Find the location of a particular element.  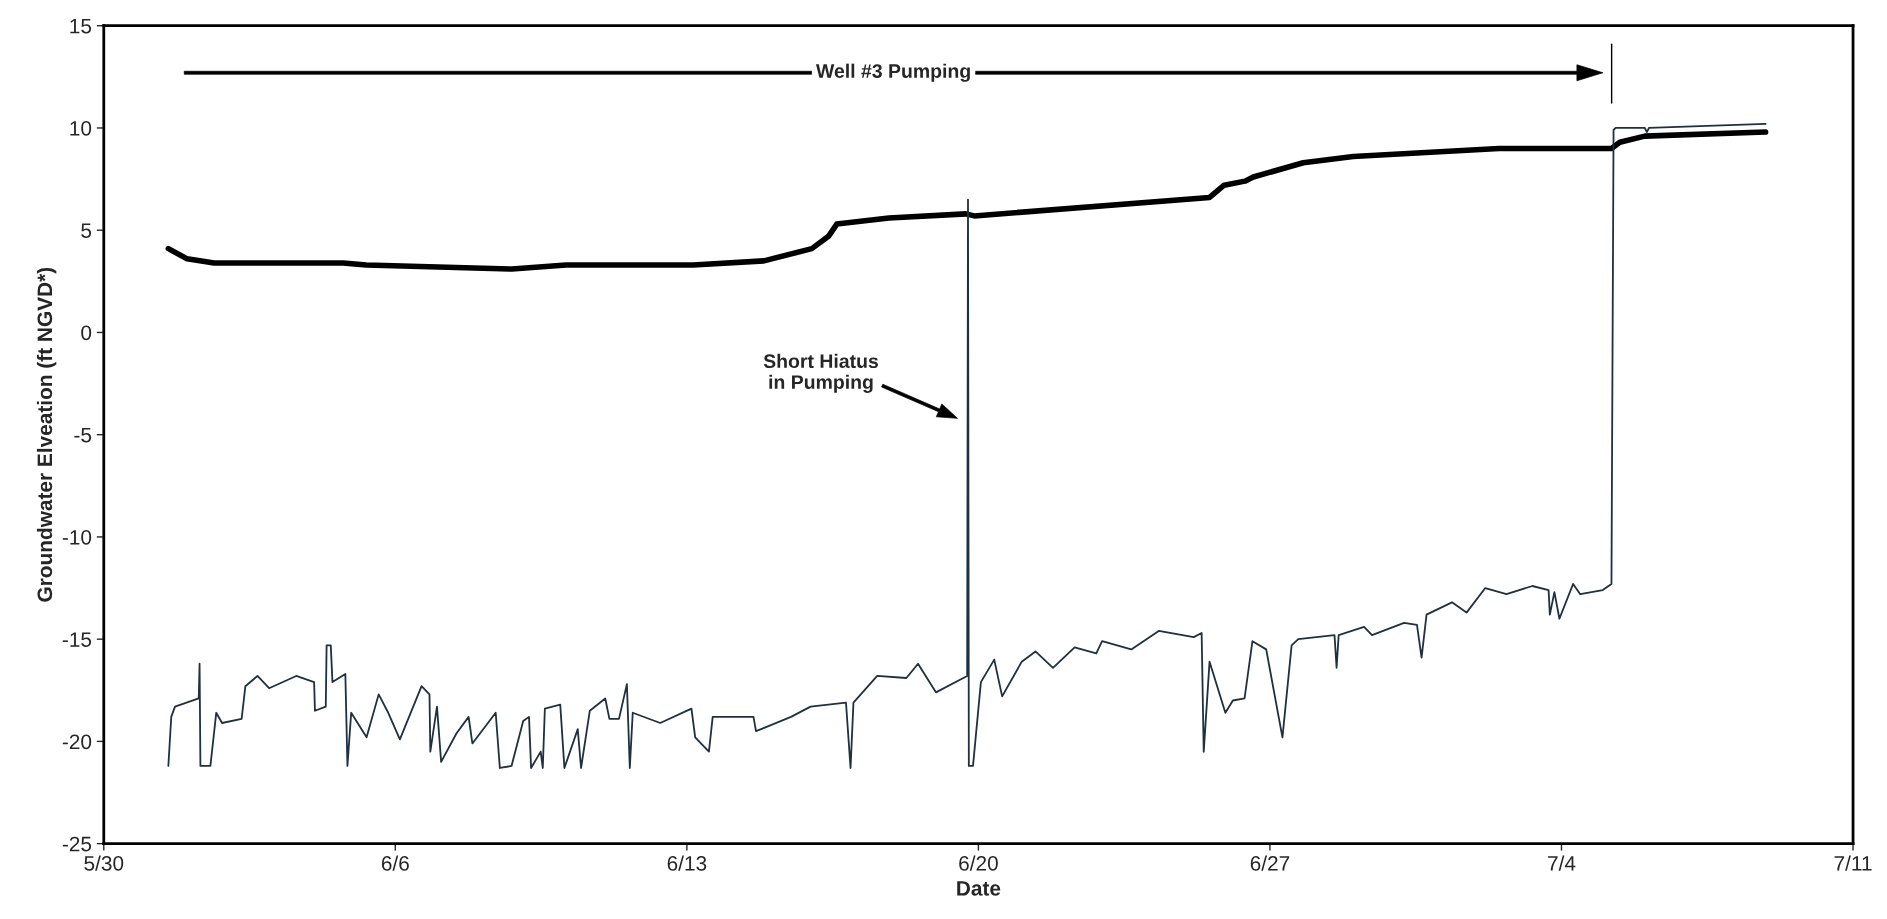

annotation: Short Hiatus in Pumping is located at coordinates (820, 373).